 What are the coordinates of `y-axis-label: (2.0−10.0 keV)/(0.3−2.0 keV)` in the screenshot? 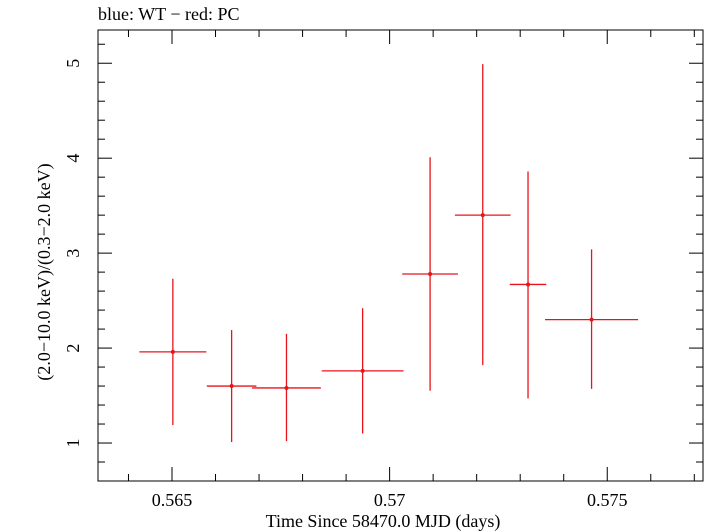 It's located at (44, 271).